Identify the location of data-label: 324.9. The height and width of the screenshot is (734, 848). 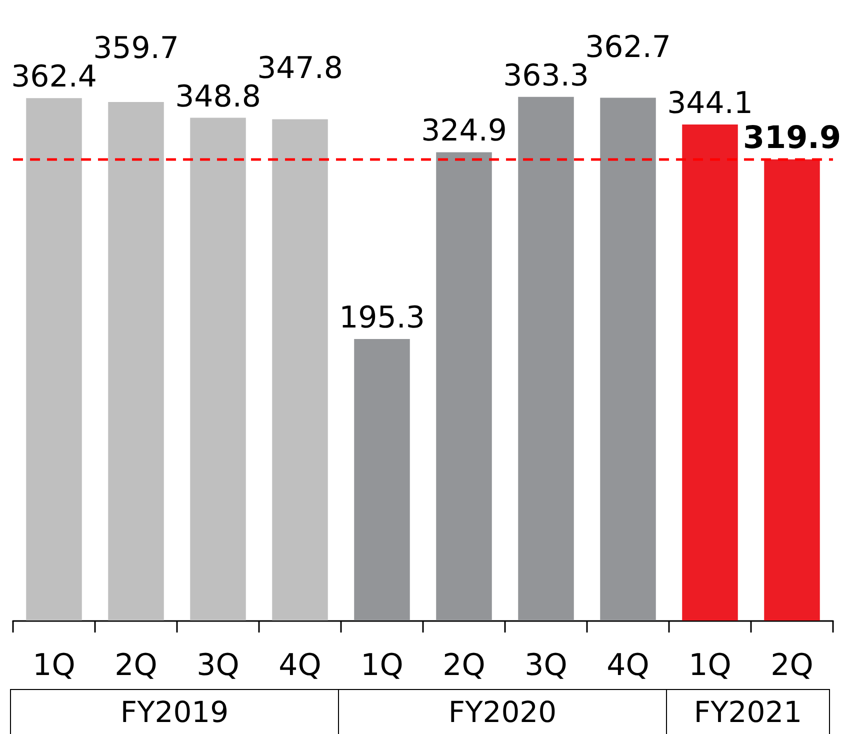
(464, 131).